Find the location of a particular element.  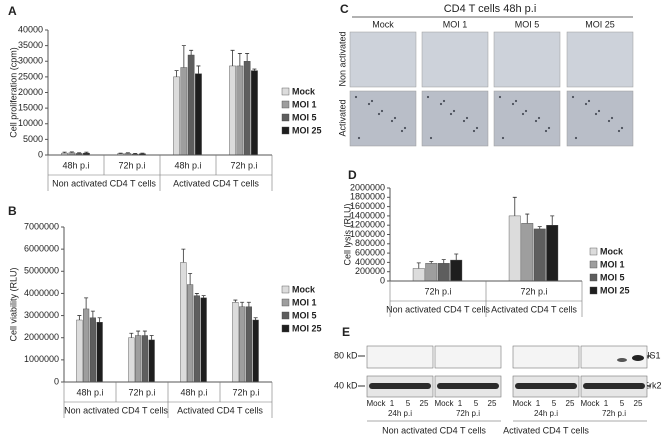

lane-label: 1 is located at coordinates (606, 403).